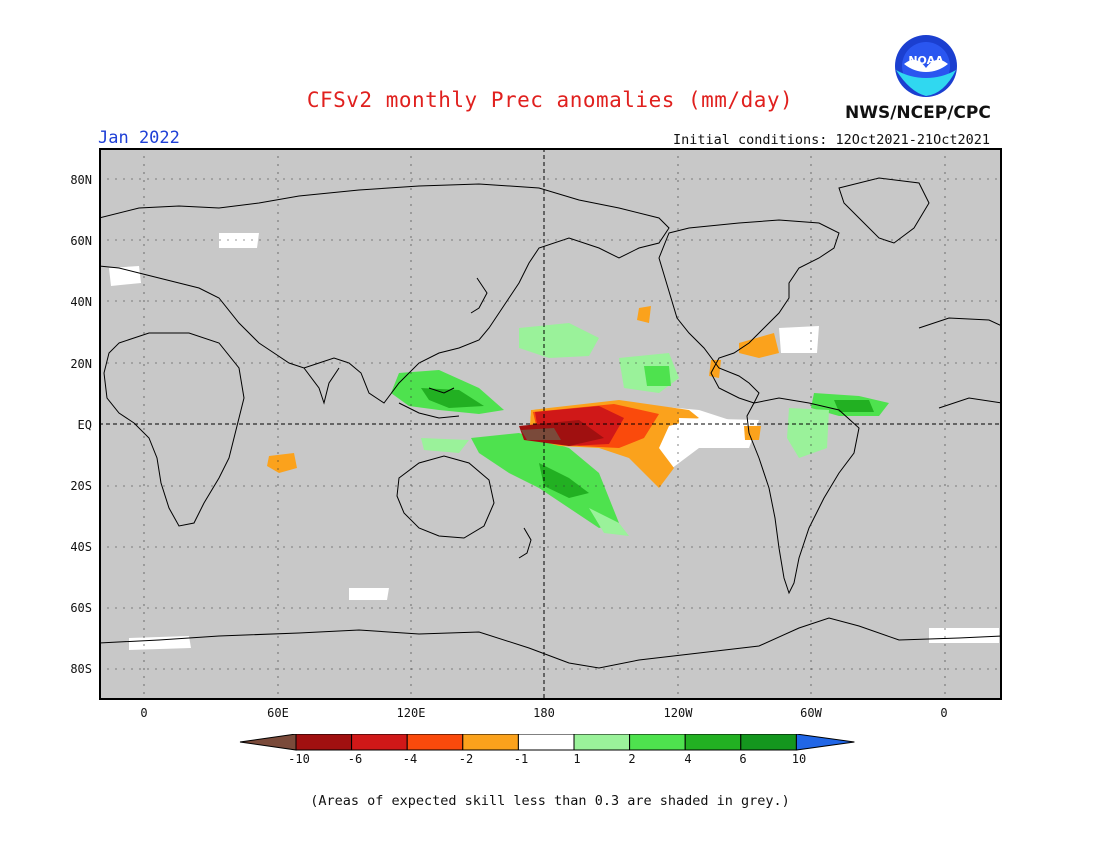  I want to click on coast-europe-wrap, so click(960, 323).